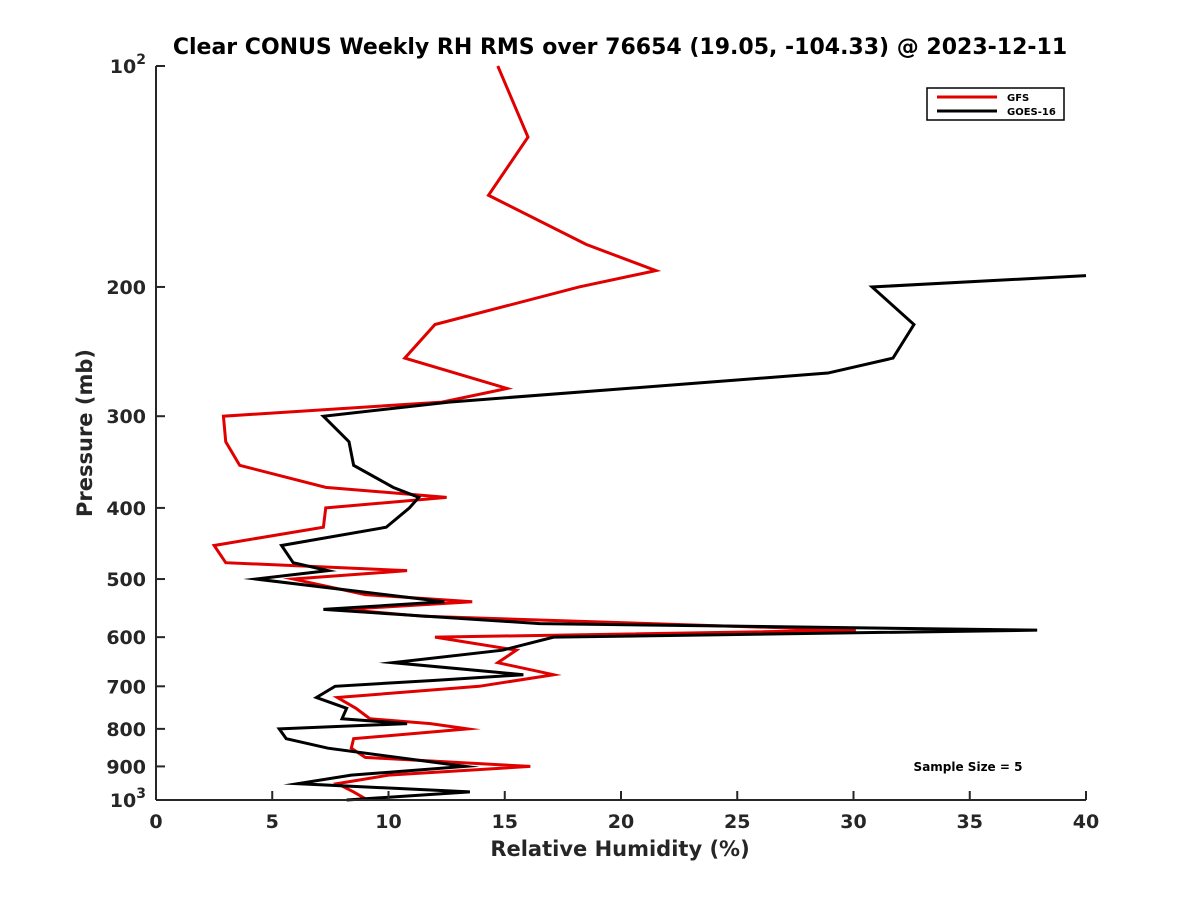 The height and width of the screenshot is (900, 1200). I want to click on y-tick-label: 10², so click(128, 65).